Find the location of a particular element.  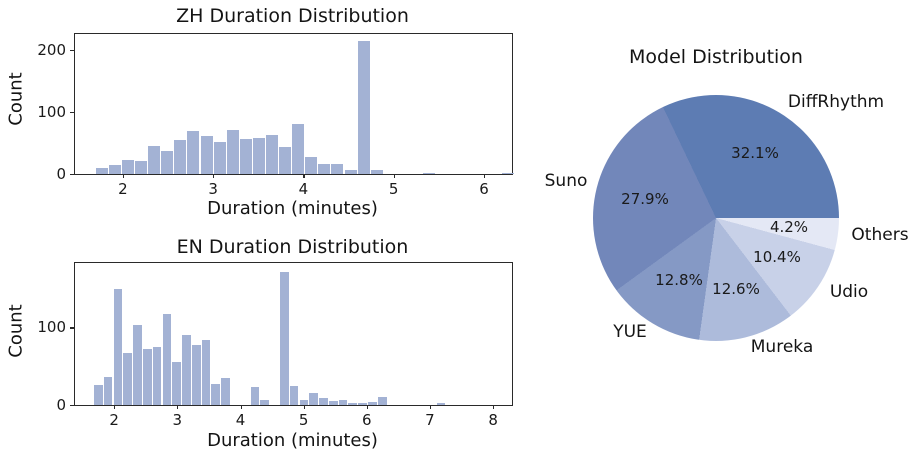

x-tick-label: 8 is located at coordinates (493, 420).